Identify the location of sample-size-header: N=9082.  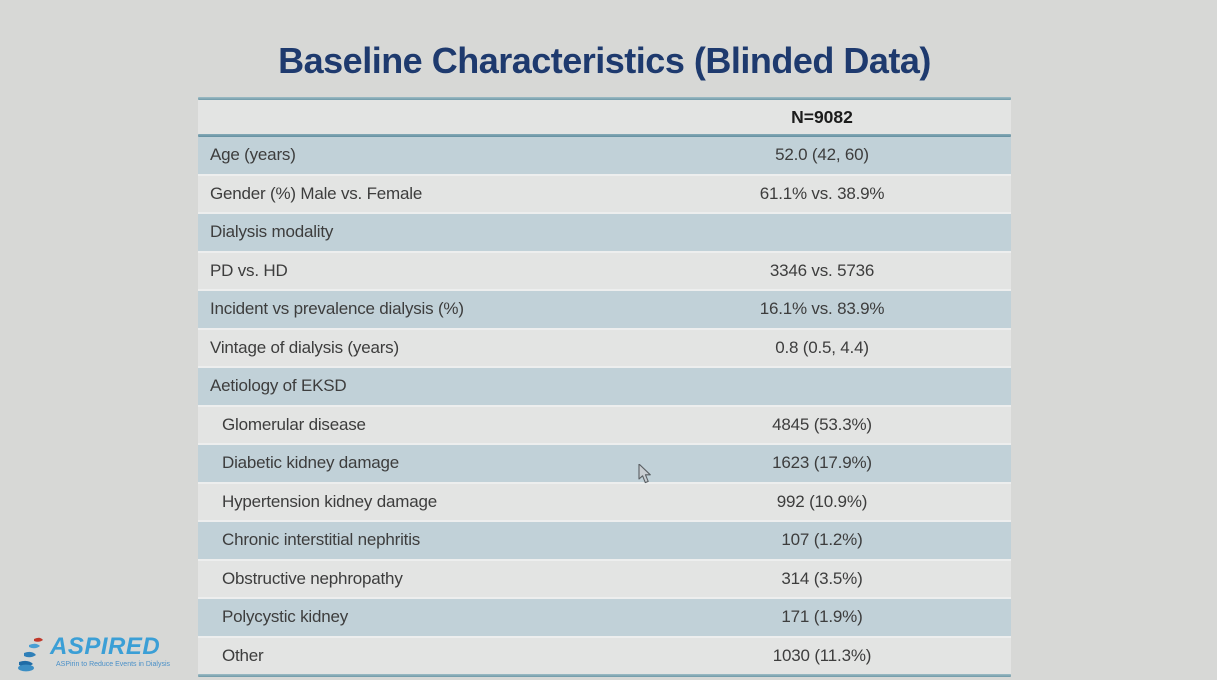
(822, 116).